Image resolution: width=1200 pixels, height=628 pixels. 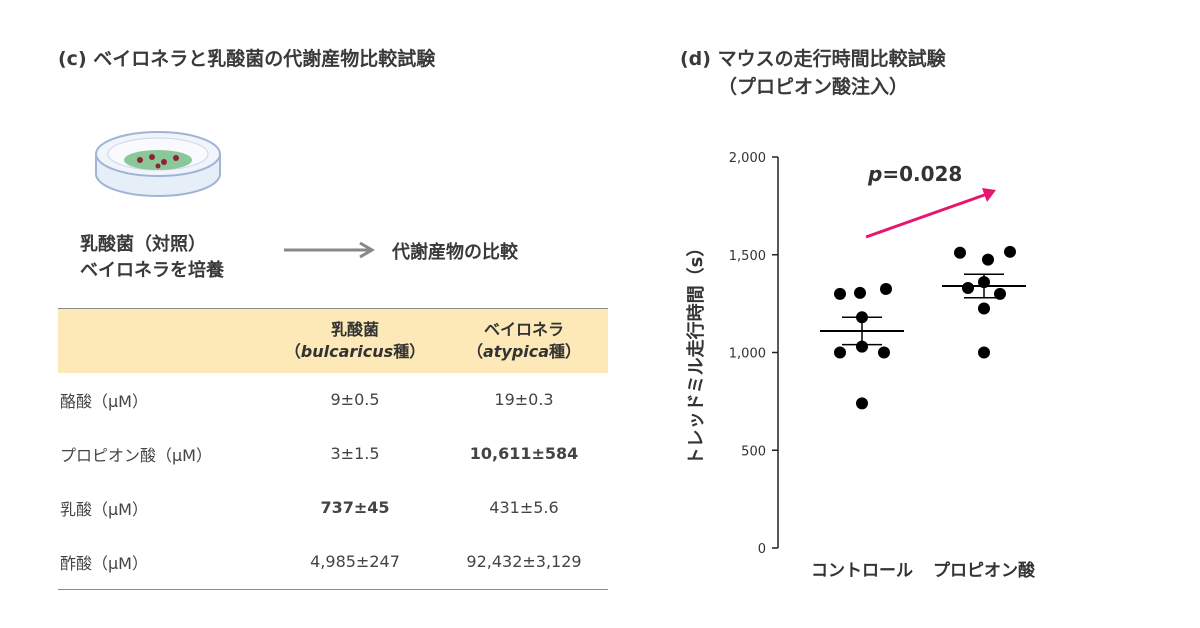 I want to click on culture-label: 乳酸菌（対照） ベイロネラを培養, so click(x=152, y=258).